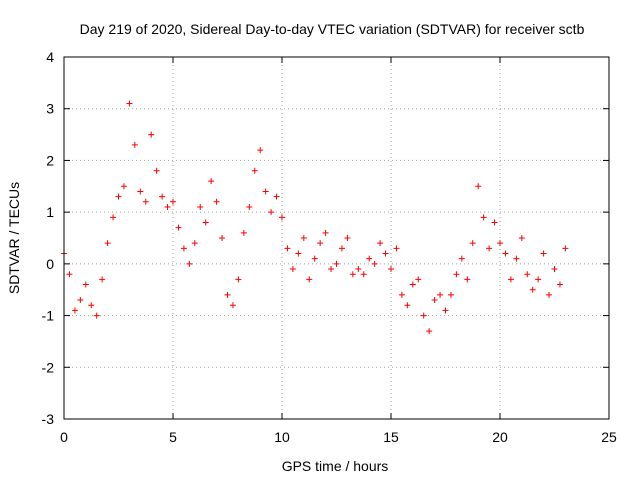  Describe the element at coordinates (173, 437) in the screenshot. I see `x-tick-label: 5` at that location.